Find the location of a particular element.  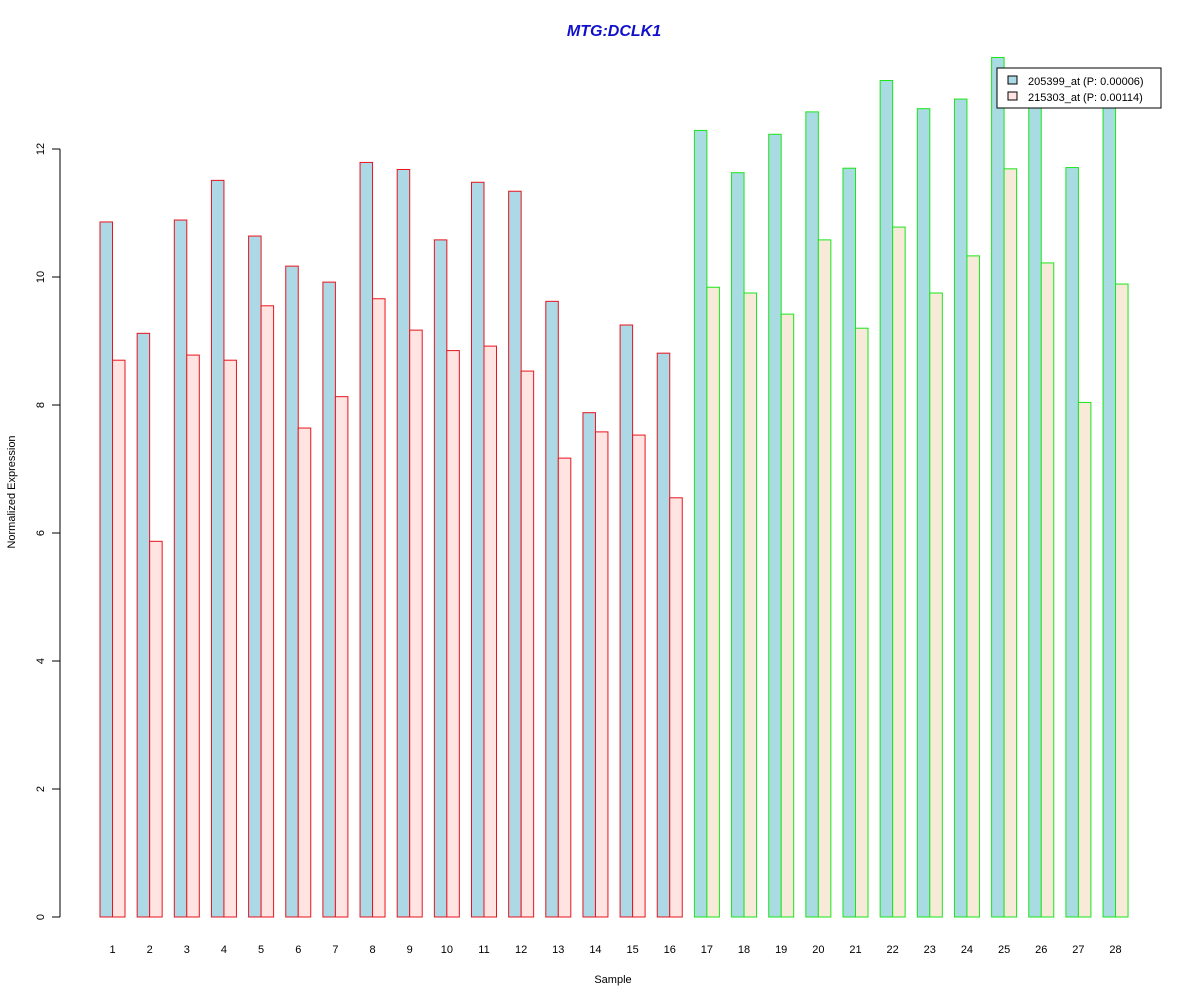

x-tick-label: 9 is located at coordinates (410, 950).